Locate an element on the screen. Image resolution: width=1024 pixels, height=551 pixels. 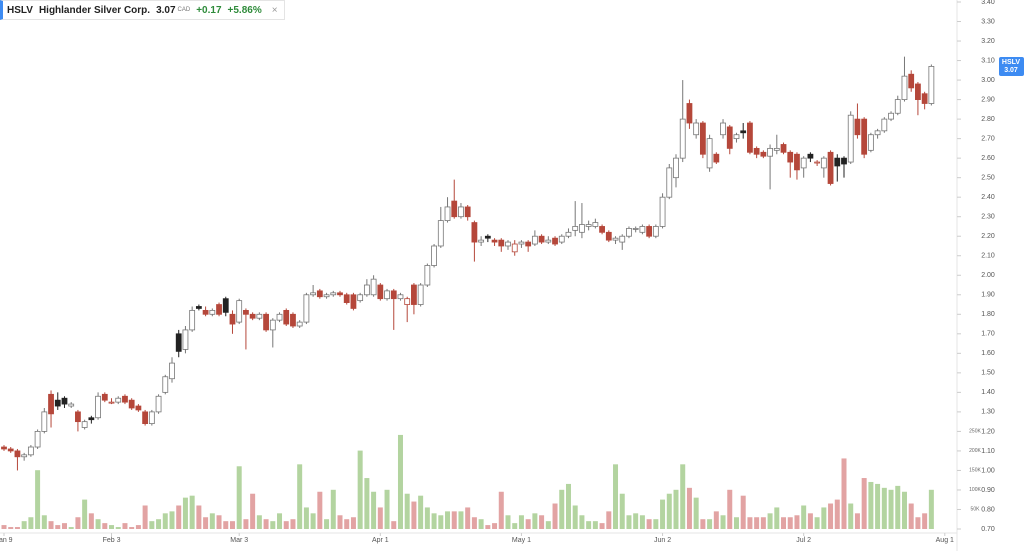
y-tick-label: 1.20 is located at coordinates (988, 431).